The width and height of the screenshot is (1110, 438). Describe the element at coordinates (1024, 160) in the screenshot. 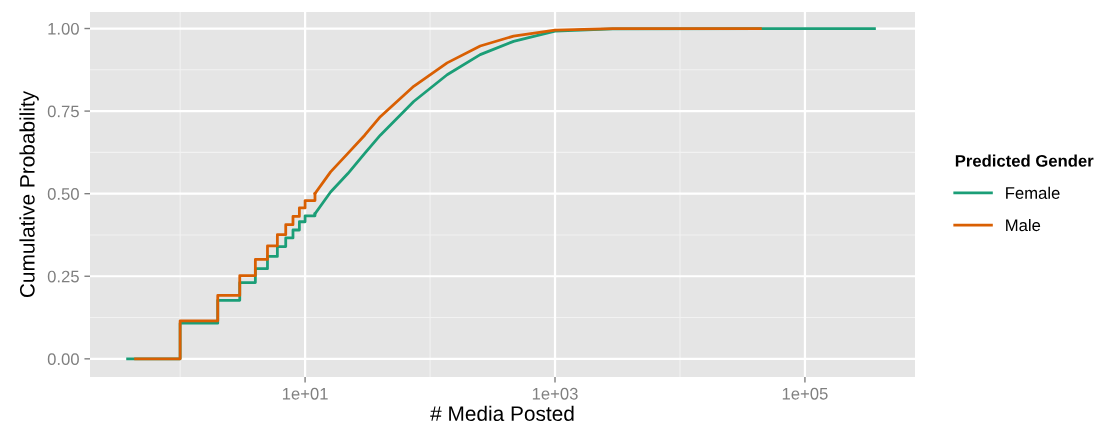

I see `legend-title: Predicted Gender` at that location.